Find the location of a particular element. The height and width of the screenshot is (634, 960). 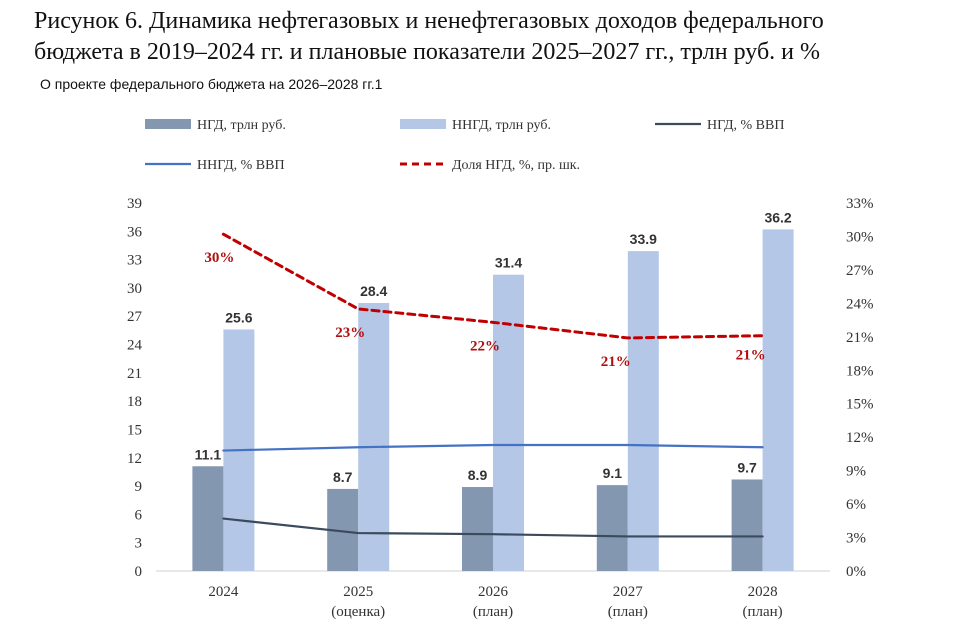

y-tick-left-4: 12 is located at coordinates (134, 459).